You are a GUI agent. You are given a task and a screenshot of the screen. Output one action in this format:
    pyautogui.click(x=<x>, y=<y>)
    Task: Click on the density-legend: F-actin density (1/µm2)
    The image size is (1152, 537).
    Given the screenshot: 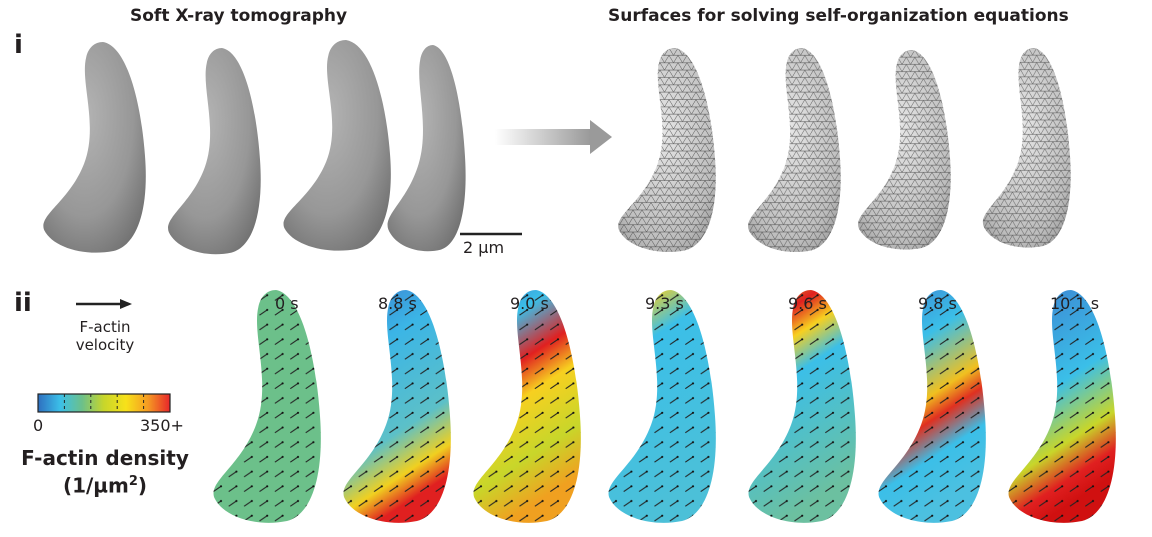 What is the action you would take?
    pyautogui.click(x=105, y=472)
    